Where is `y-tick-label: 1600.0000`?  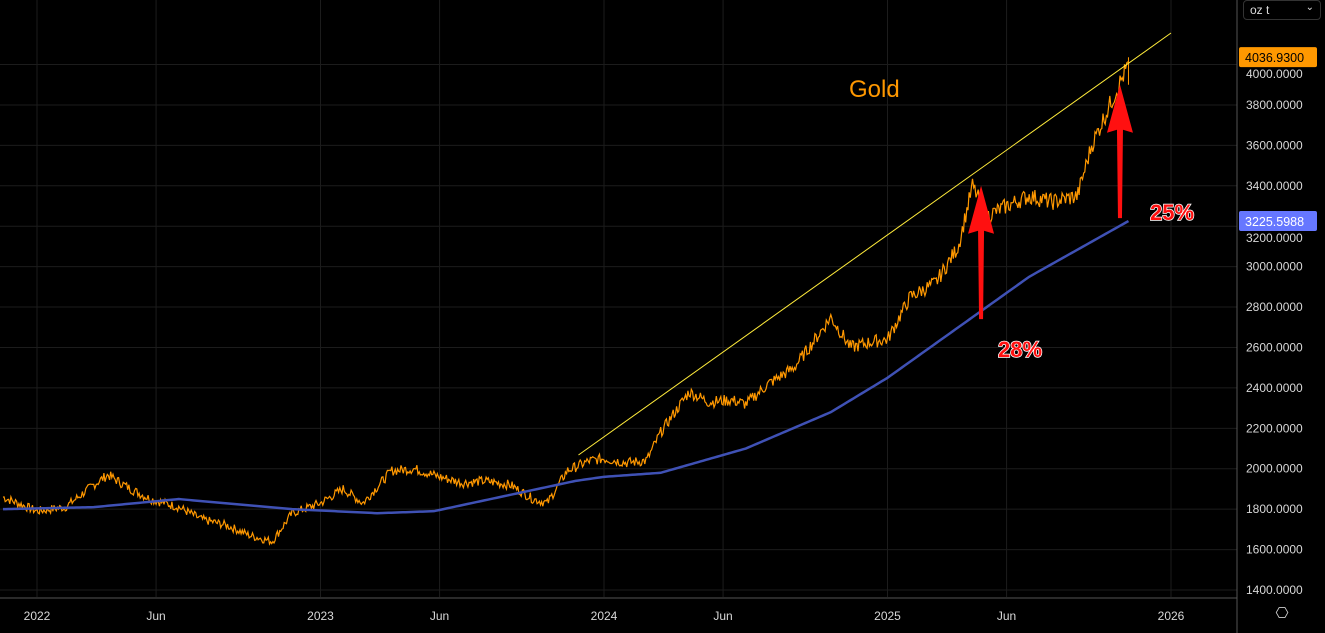
y-tick-label: 1600.0000 is located at coordinates (1274, 550).